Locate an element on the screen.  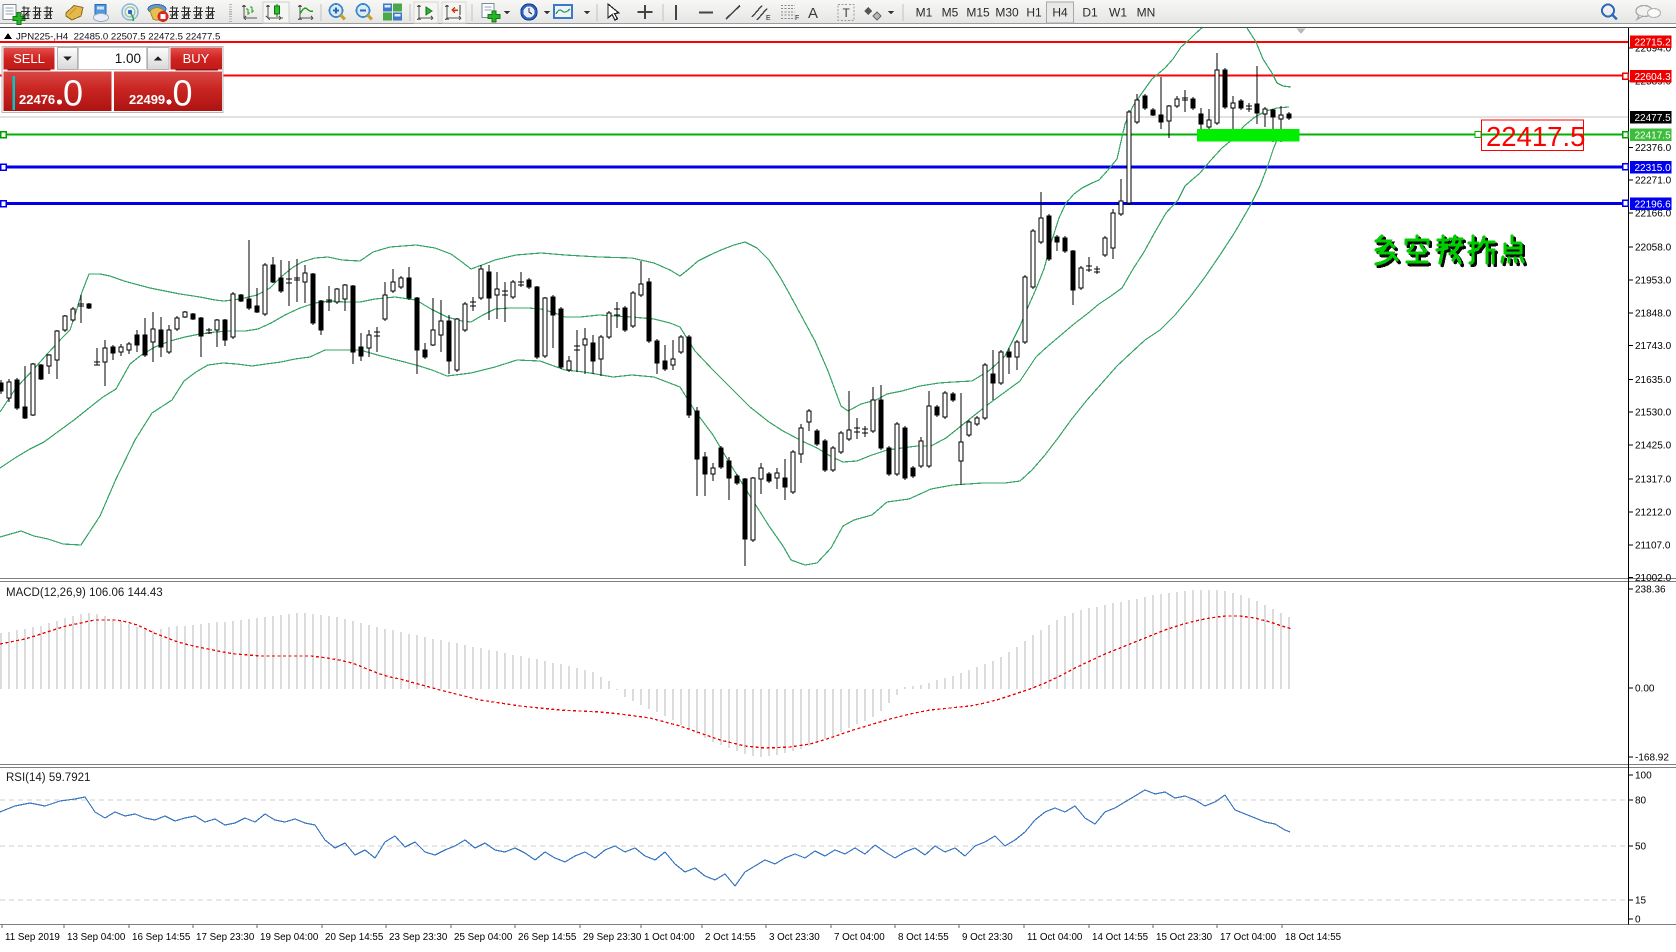
svg-text: RSI(14) 59.7921 is located at coordinates (48, 778).